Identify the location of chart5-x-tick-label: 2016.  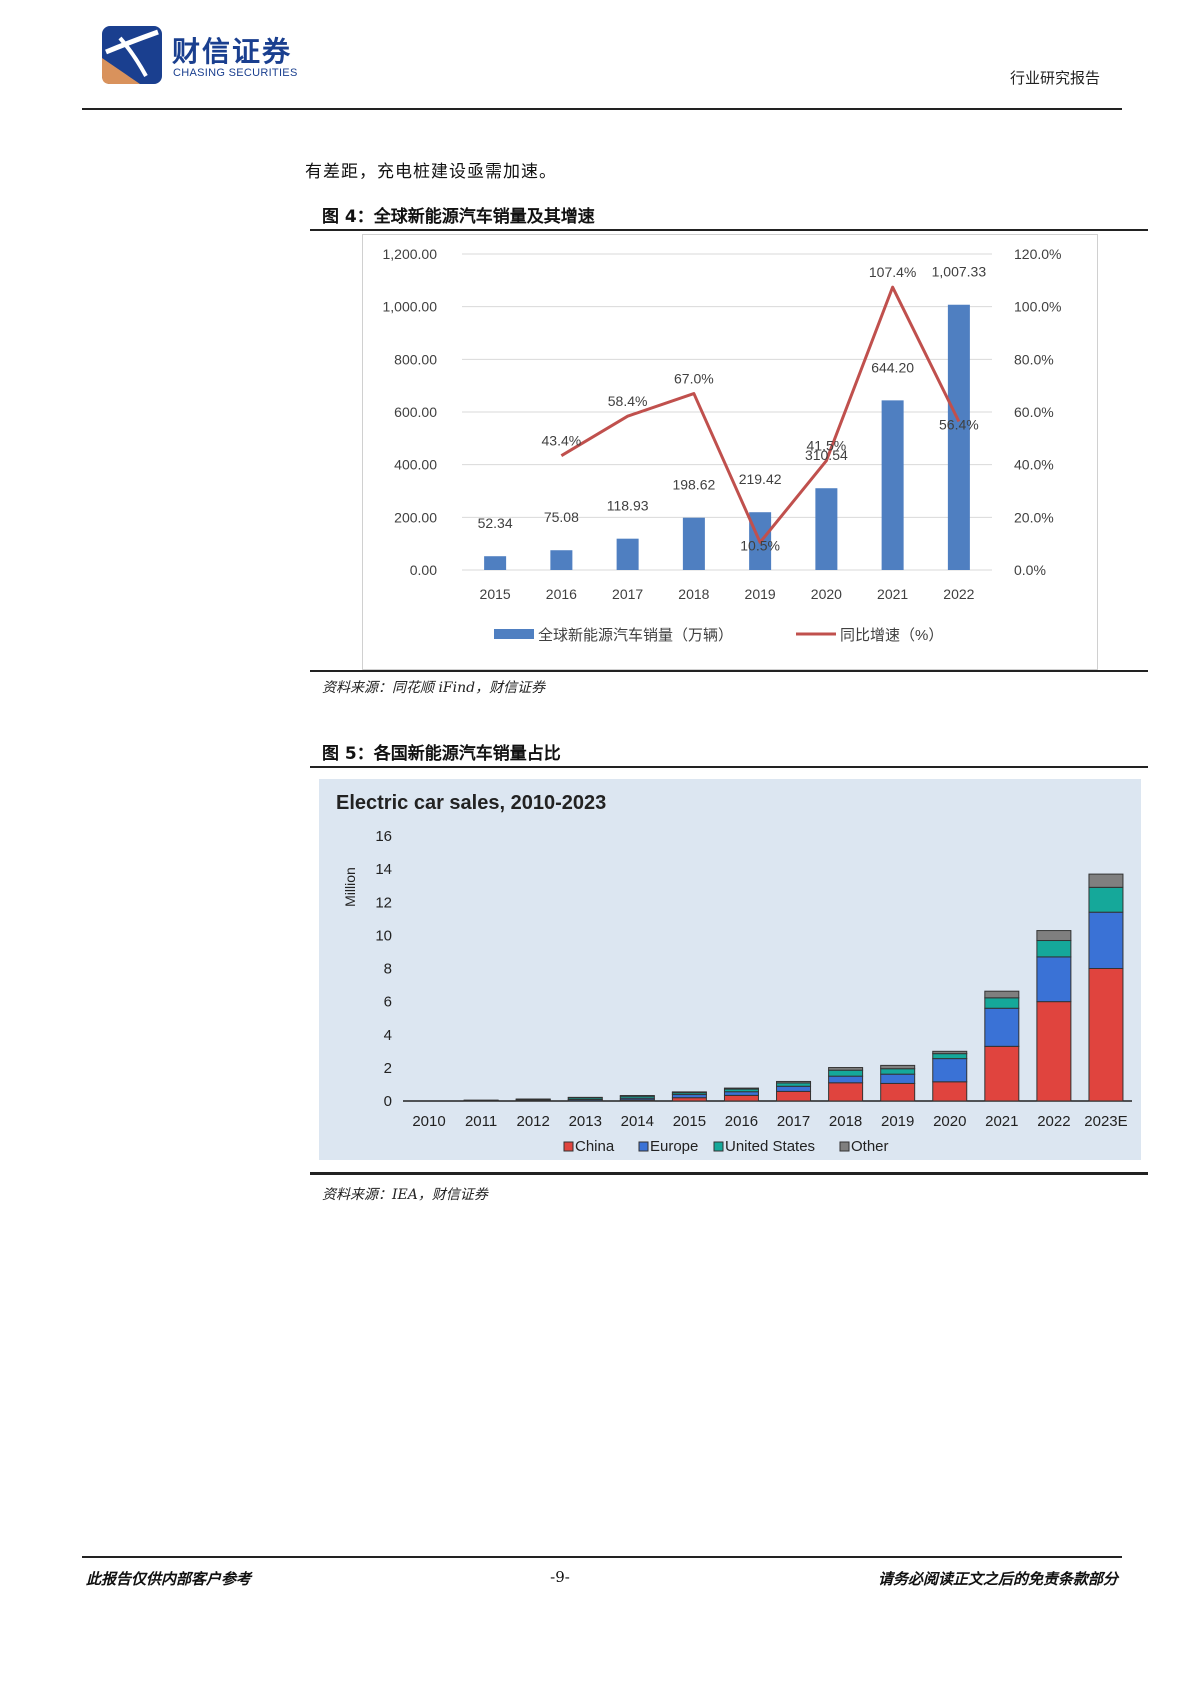
(741, 1121).